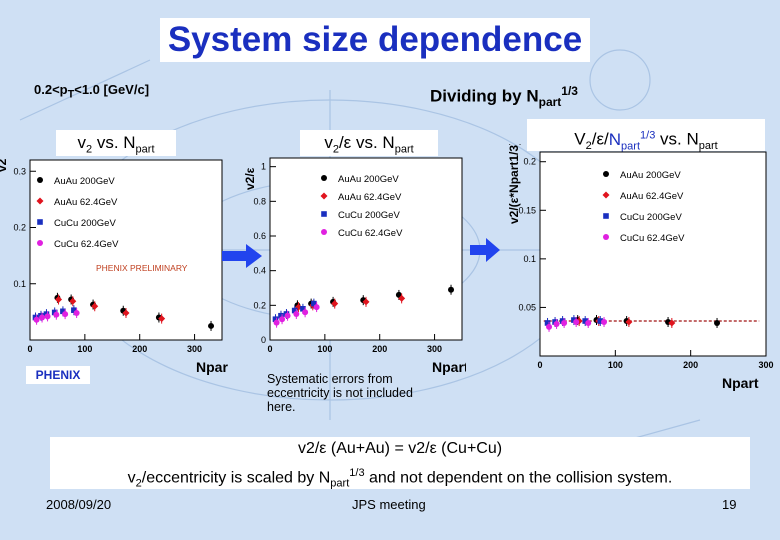 The width and height of the screenshot is (780, 540). I want to click on panel-label-2: v2/ε vs. Npart, so click(369, 143).